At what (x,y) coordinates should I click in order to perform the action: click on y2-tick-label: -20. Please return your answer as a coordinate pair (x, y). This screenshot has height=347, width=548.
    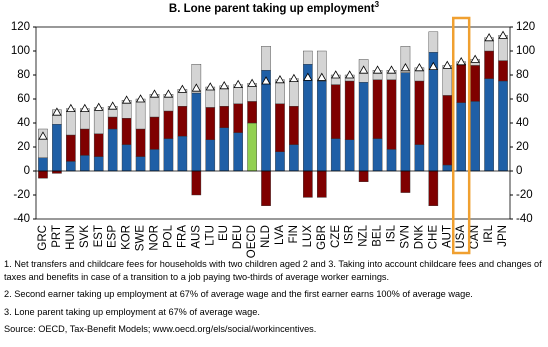
    Looking at the image, I should click on (524, 195).